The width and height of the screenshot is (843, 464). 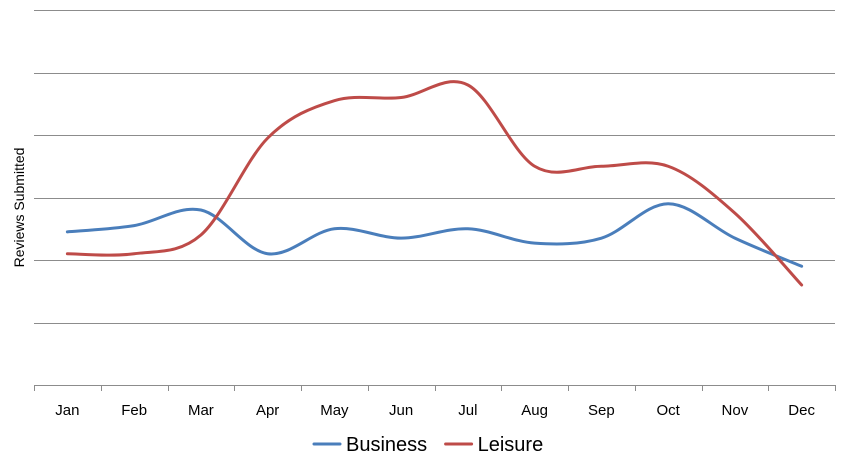 I want to click on x-tick-label-mar: Mar, so click(x=201, y=410).